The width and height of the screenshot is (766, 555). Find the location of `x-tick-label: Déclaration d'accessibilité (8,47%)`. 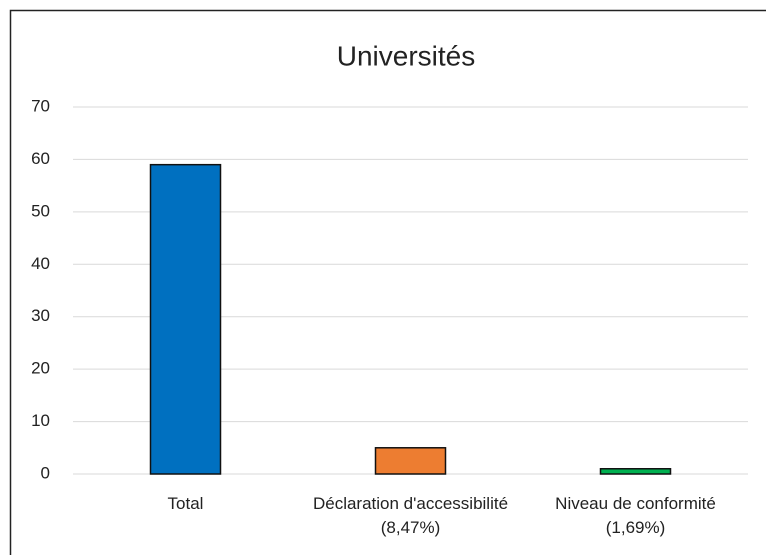

x-tick-label: Déclaration d'accessibilité (8,47%) is located at coordinates (410, 515).